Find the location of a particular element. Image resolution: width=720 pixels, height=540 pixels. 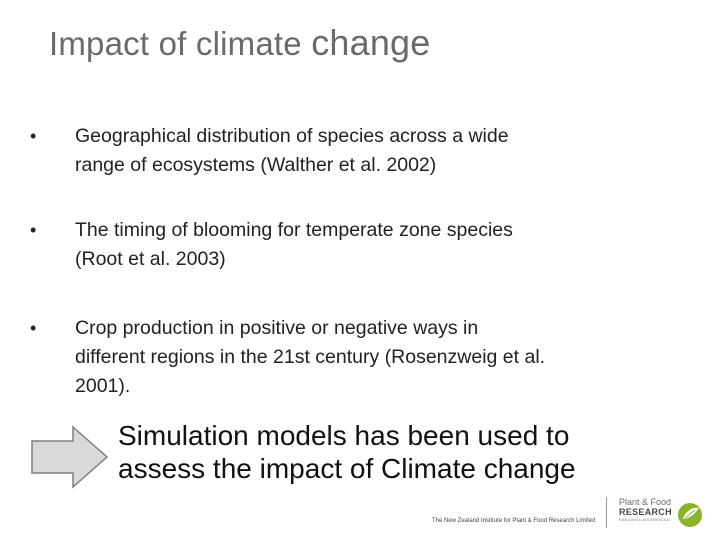

bullet-line: (Root et al. 2003) is located at coordinates (150, 259).